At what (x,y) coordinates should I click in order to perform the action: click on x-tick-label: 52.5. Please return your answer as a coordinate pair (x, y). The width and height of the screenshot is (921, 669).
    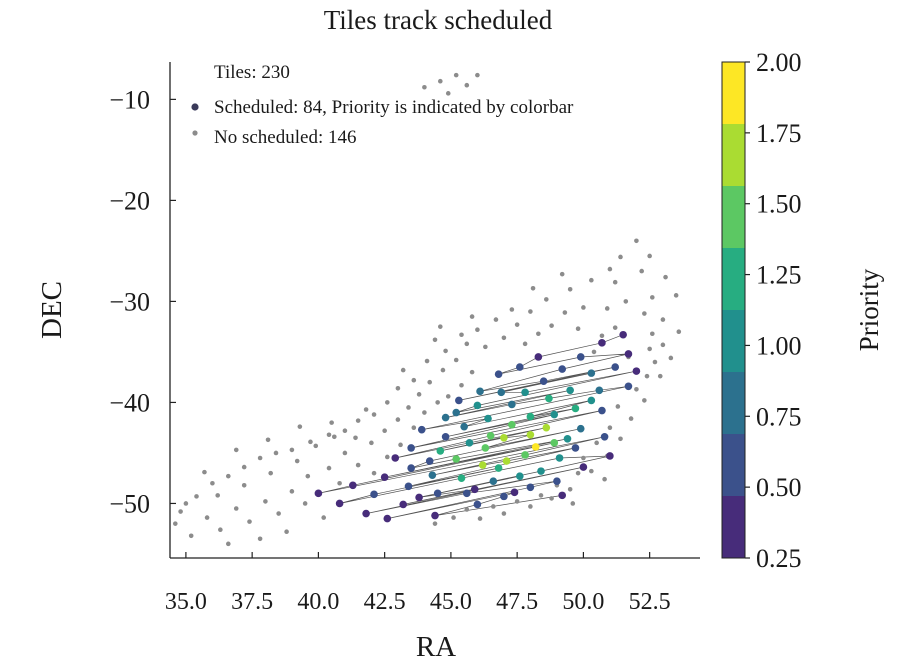
    Looking at the image, I should click on (650, 602).